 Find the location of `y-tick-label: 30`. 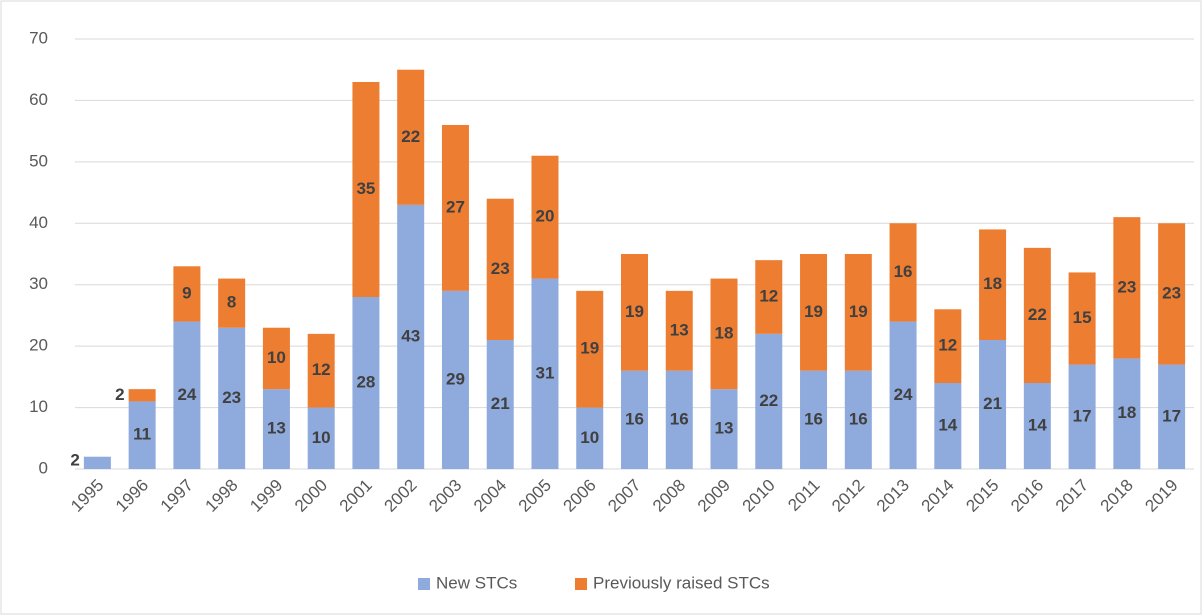

y-tick-label: 30 is located at coordinates (38, 283).